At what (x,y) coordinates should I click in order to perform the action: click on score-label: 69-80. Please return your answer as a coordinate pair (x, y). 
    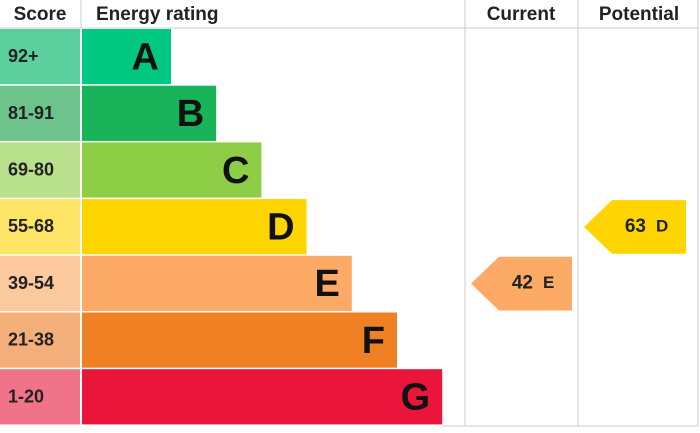
    Looking at the image, I should click on (31, 170).